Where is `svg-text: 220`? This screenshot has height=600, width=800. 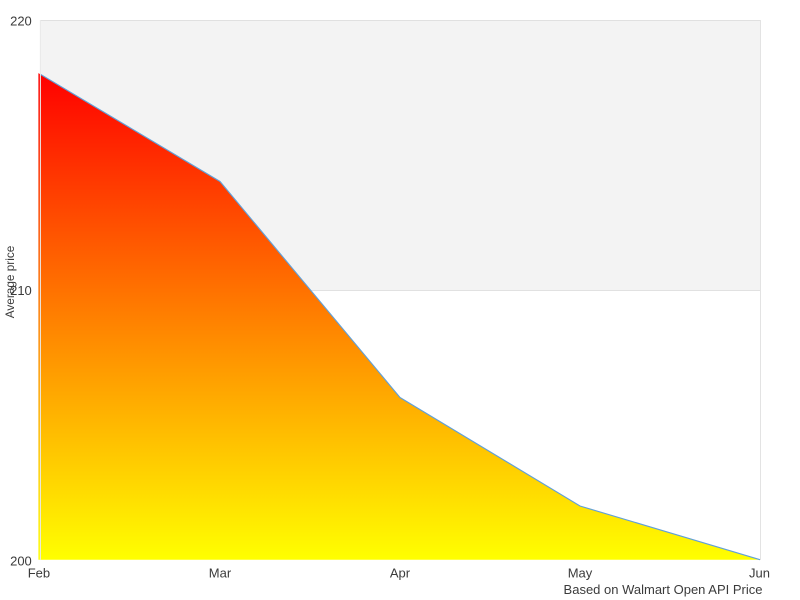 svg-text: 220 is located at coordinates (21, 20).